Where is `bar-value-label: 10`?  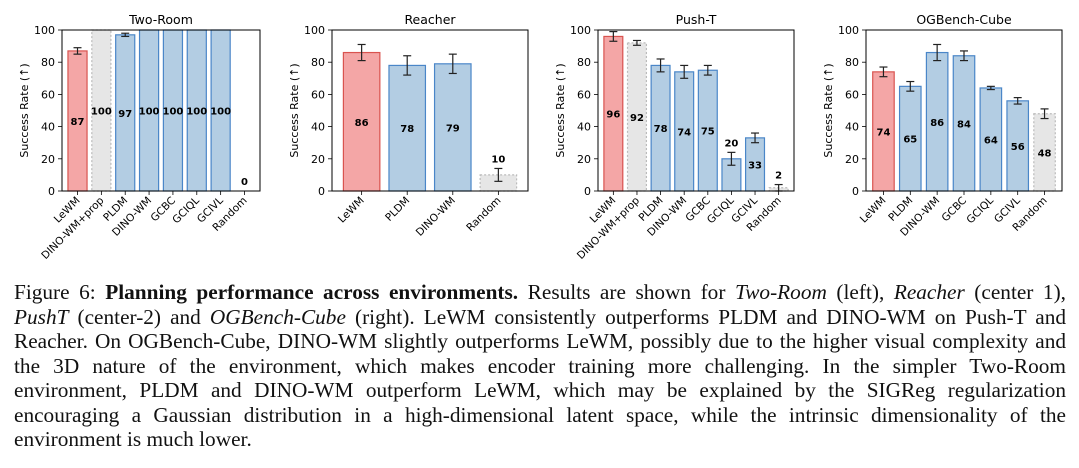 bar-value-label: 10 is located at coordinates (498, 159).